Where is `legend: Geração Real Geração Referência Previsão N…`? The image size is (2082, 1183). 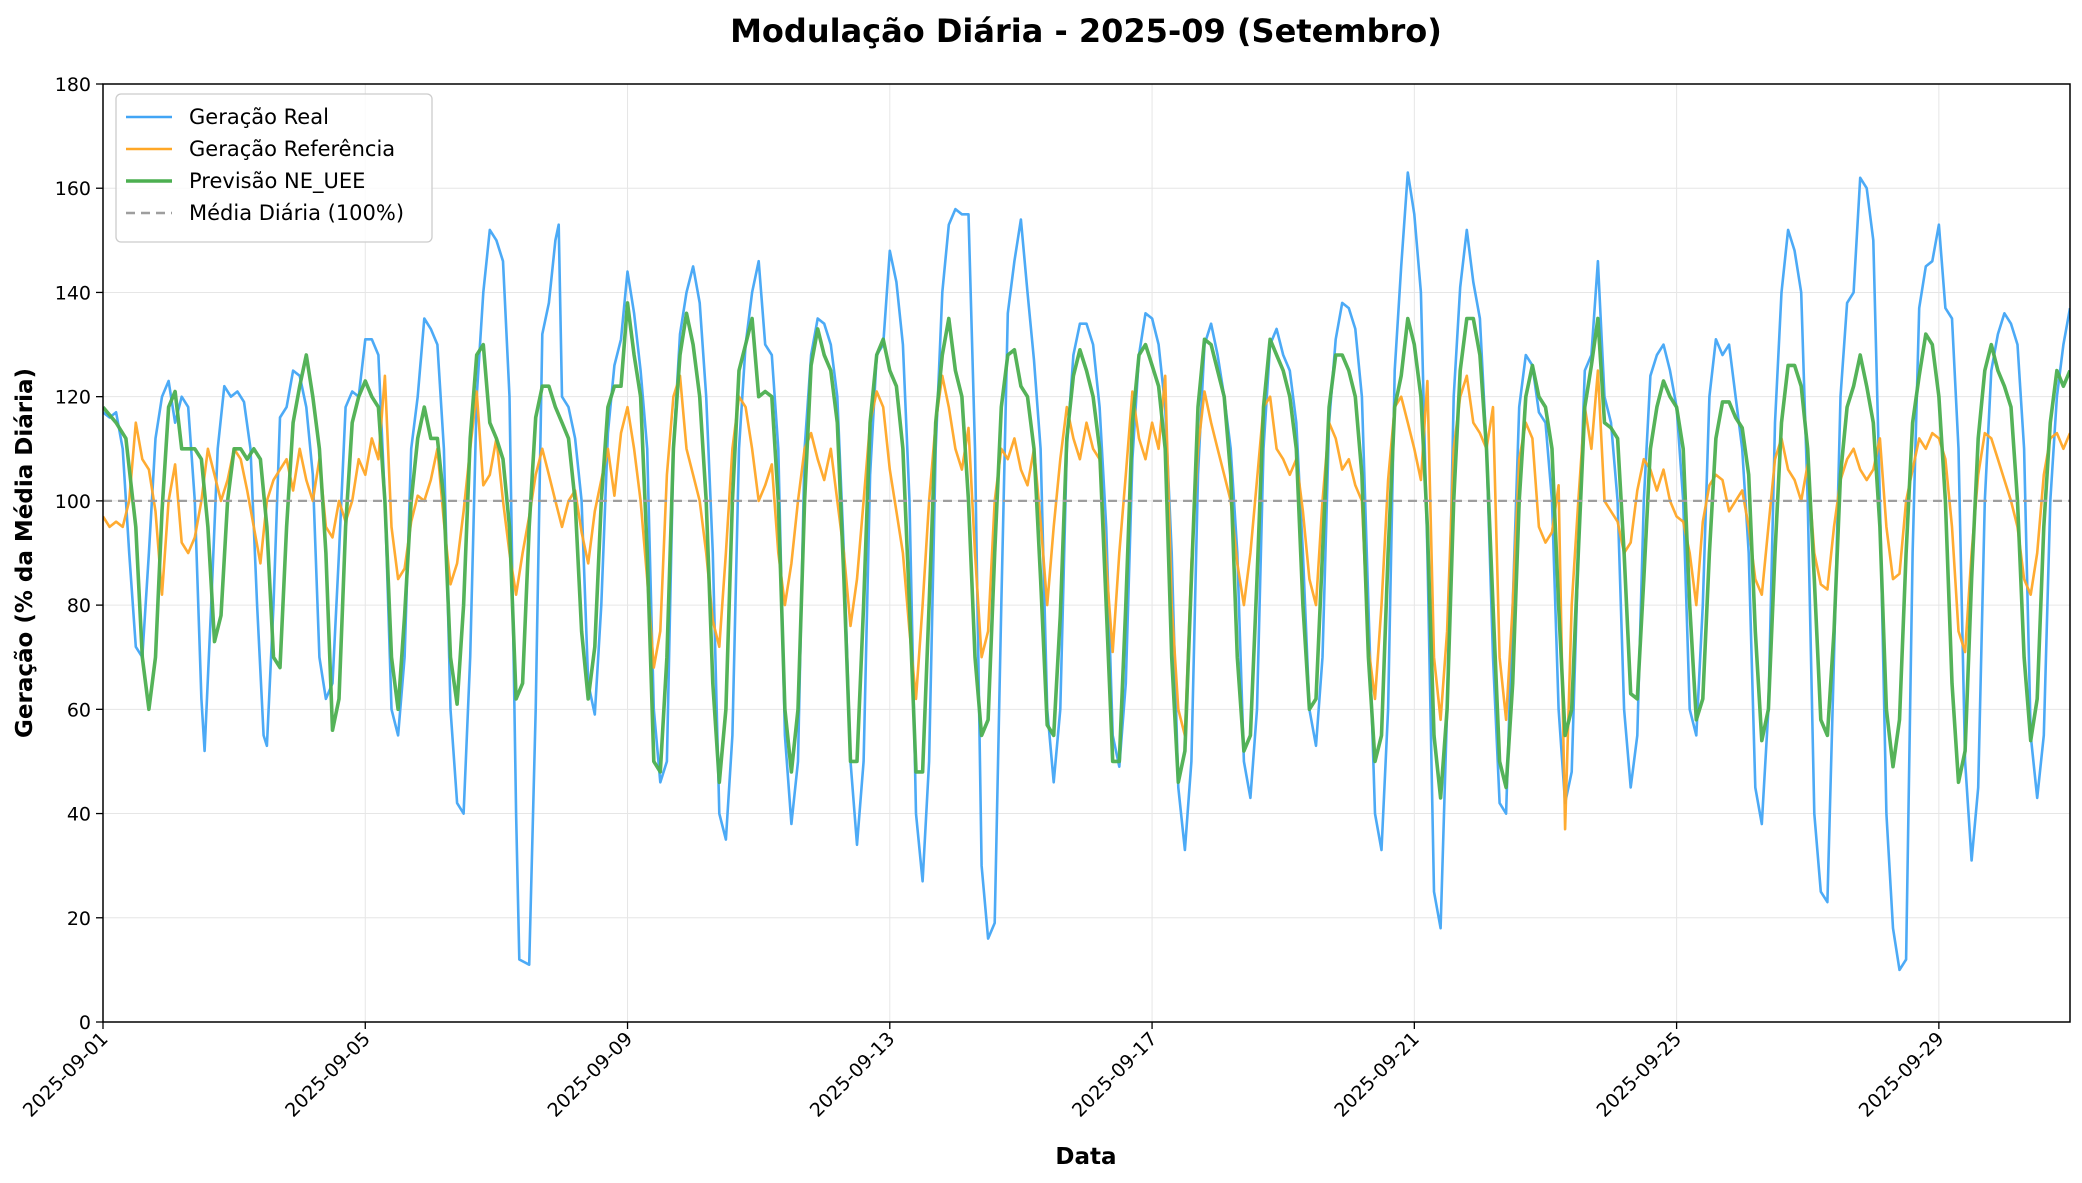
legend: Geração Real Geração Referência Previsão N… is located at coordinates (274, 168).